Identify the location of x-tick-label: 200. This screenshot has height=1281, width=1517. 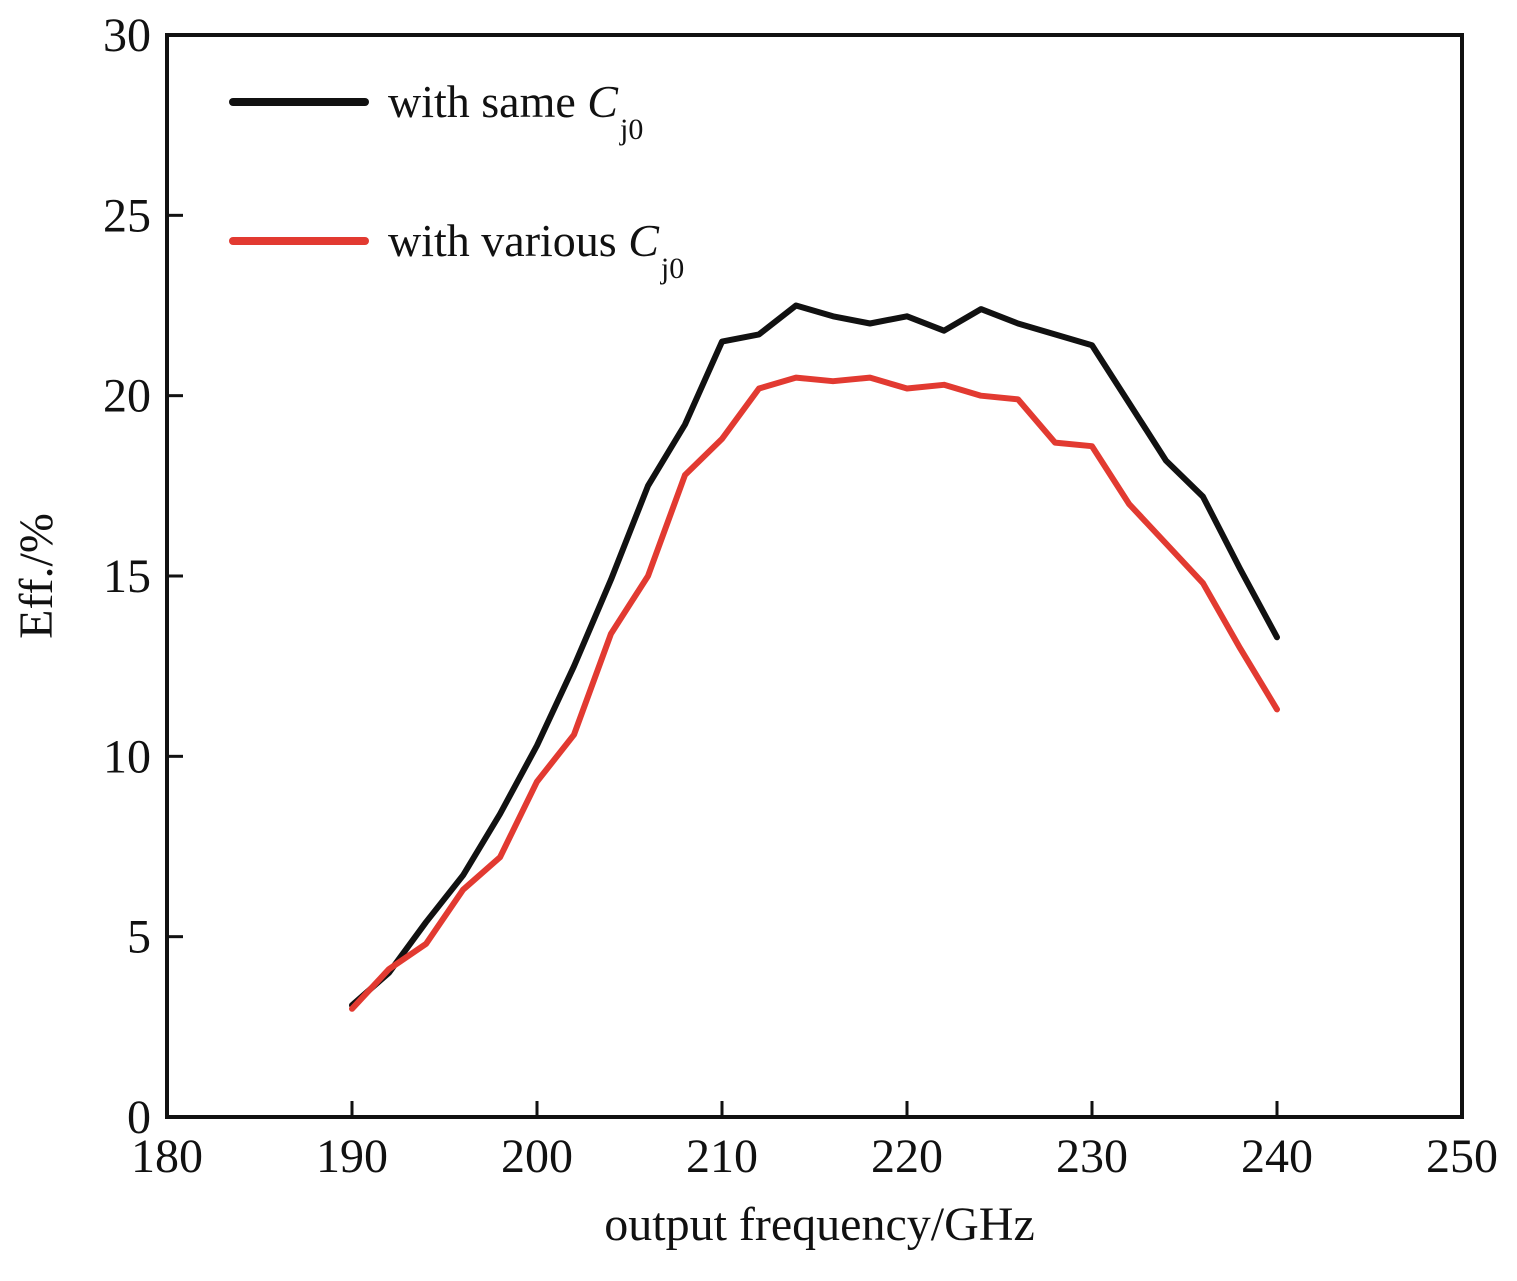
(537, 1156).